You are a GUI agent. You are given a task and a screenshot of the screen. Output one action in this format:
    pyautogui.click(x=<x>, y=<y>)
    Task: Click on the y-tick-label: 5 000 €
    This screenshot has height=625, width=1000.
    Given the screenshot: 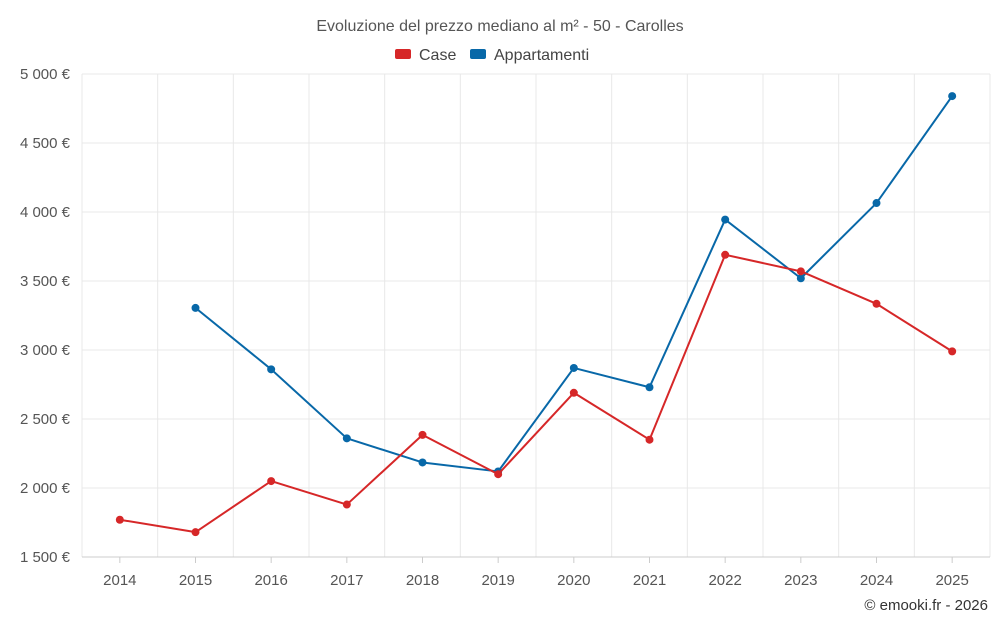 What is the action you would take?
    pyautogui.click(x=45, y=74)
    